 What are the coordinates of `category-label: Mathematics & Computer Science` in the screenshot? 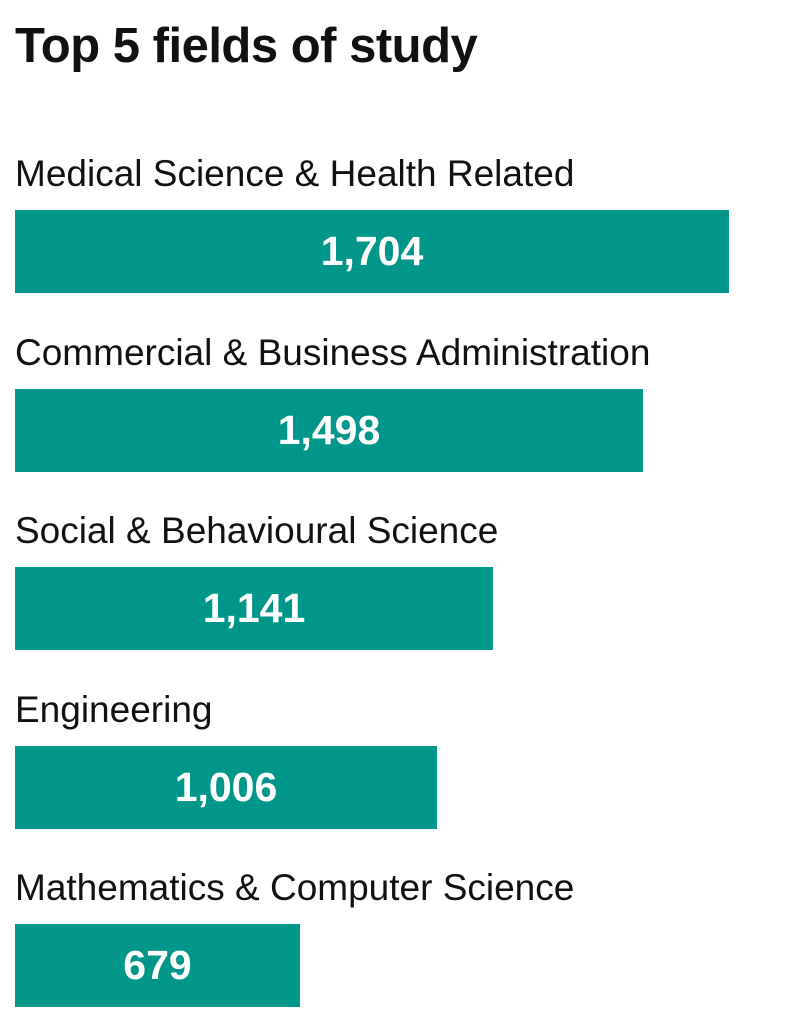 It's located at (295, 887).